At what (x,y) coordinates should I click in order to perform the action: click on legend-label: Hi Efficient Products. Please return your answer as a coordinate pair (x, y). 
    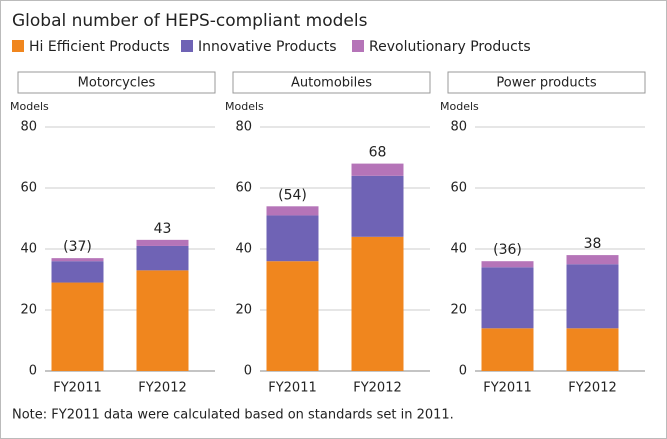
    Looking at the image, I should click on (99, 47).